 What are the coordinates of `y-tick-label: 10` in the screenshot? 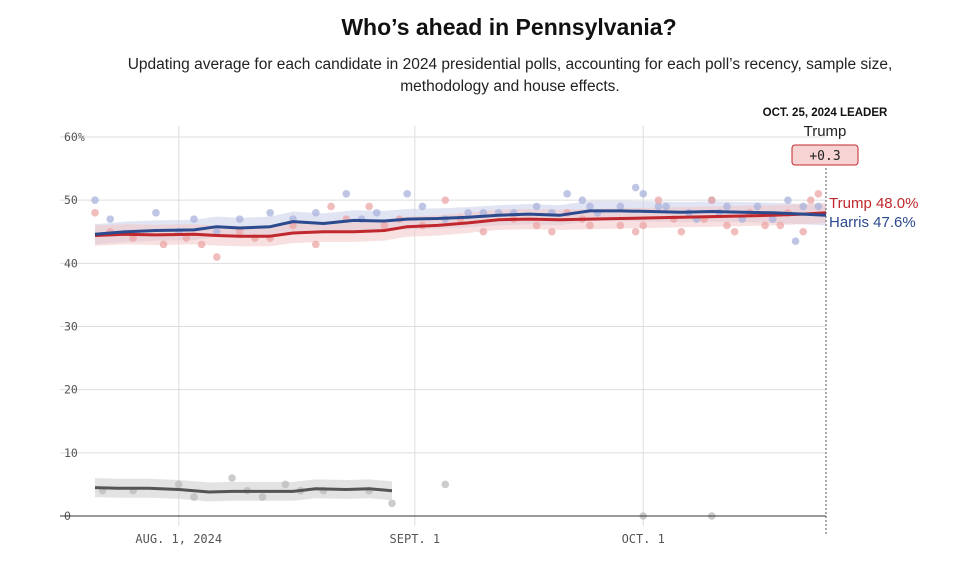 It's located at (71, 453).